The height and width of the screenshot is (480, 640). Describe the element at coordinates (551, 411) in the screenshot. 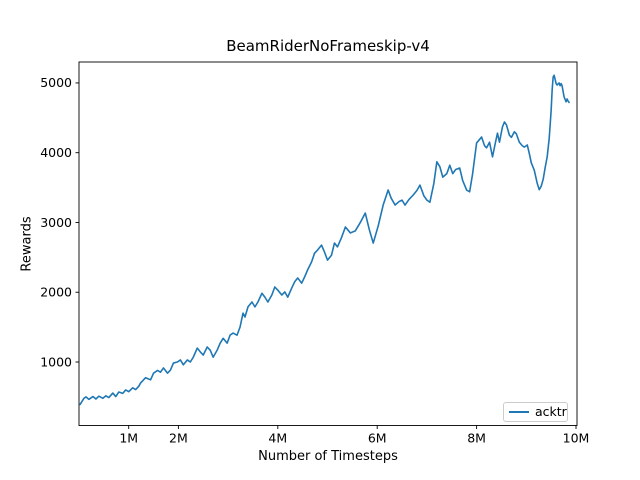

I see `legend-entry-label: acktr` at that location.